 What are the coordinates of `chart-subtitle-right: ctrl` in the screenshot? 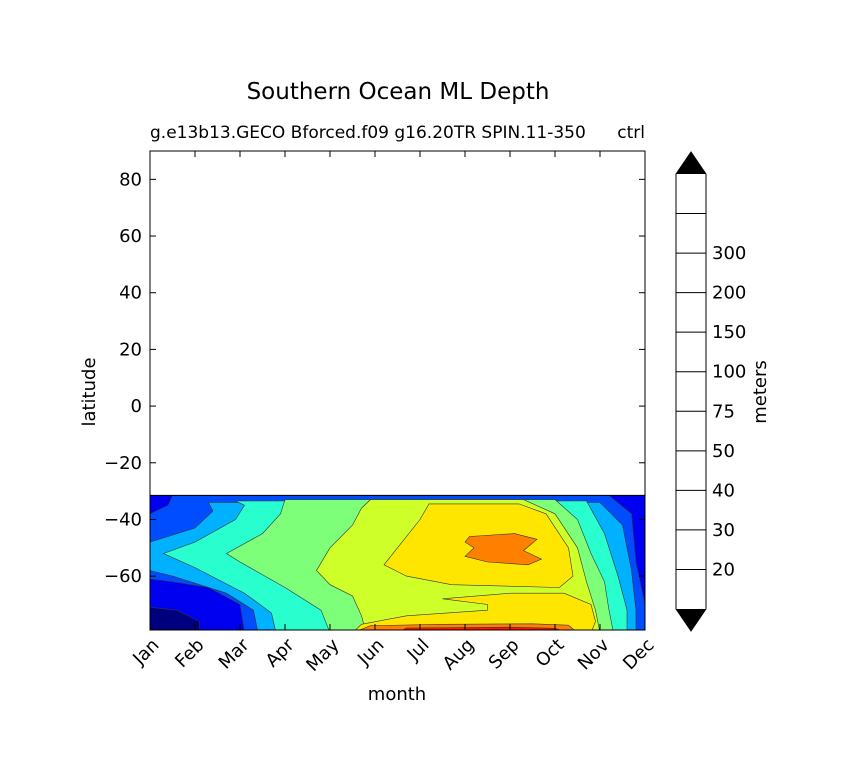 It's located at (631, 133).